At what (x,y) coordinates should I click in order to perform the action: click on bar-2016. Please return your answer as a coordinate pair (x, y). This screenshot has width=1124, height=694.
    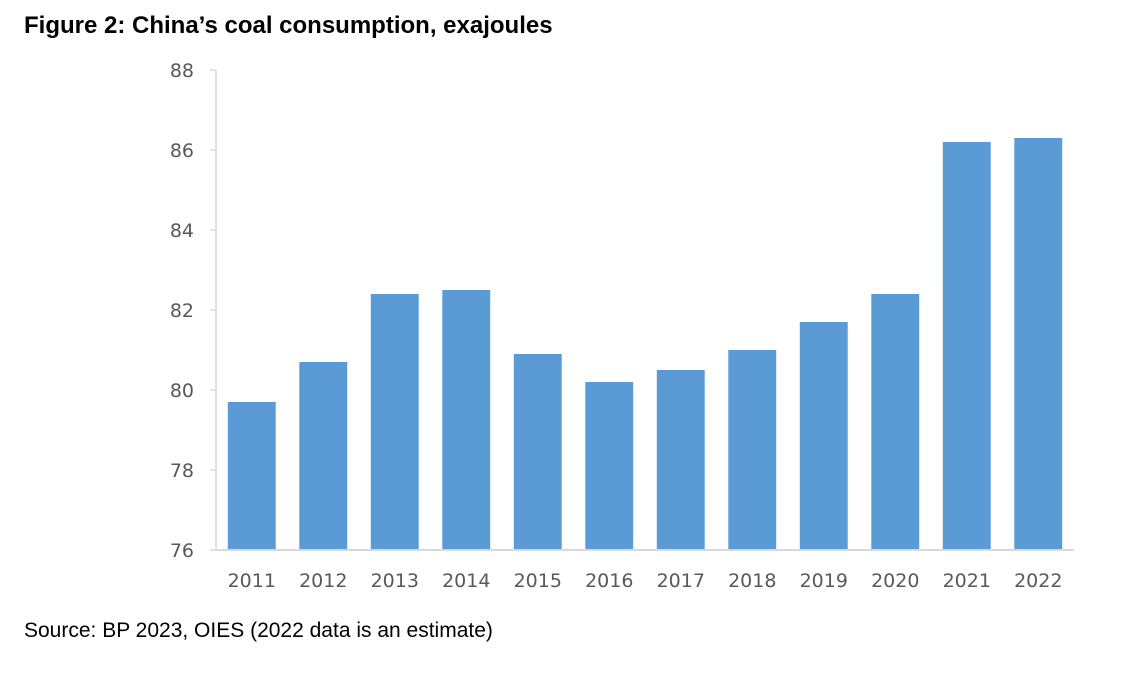
    Looking at the image, I should click on (609, 466).